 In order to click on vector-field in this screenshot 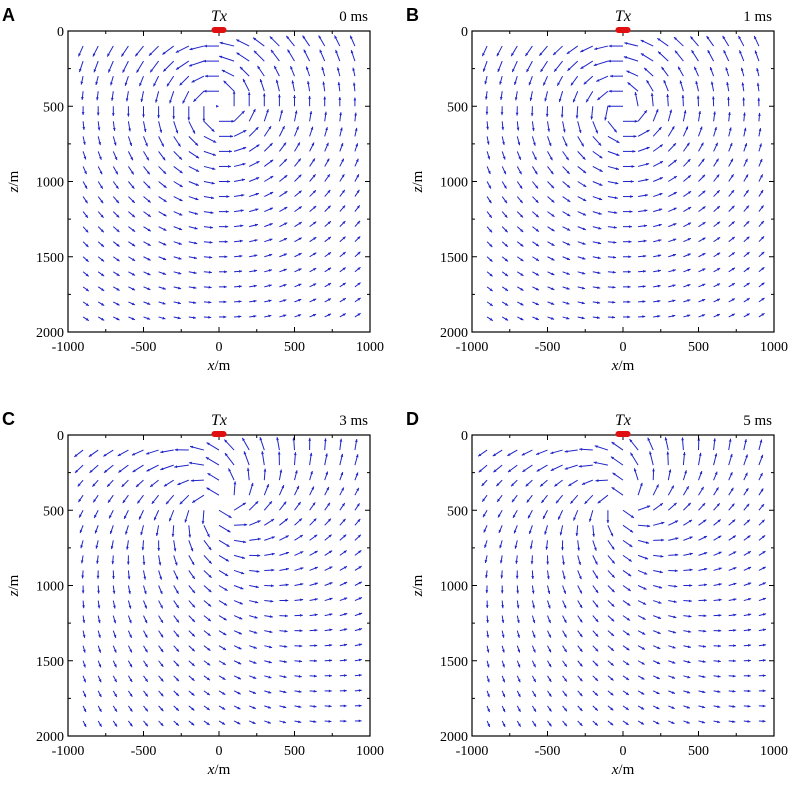, I will do `click(623, 178)`.